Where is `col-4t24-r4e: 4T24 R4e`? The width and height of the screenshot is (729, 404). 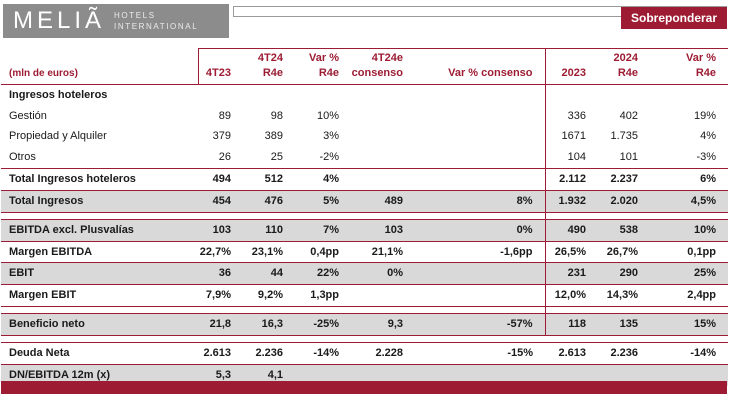
col-4t24-r4e: 4T24 R4e is located at coordinates (269, 66).